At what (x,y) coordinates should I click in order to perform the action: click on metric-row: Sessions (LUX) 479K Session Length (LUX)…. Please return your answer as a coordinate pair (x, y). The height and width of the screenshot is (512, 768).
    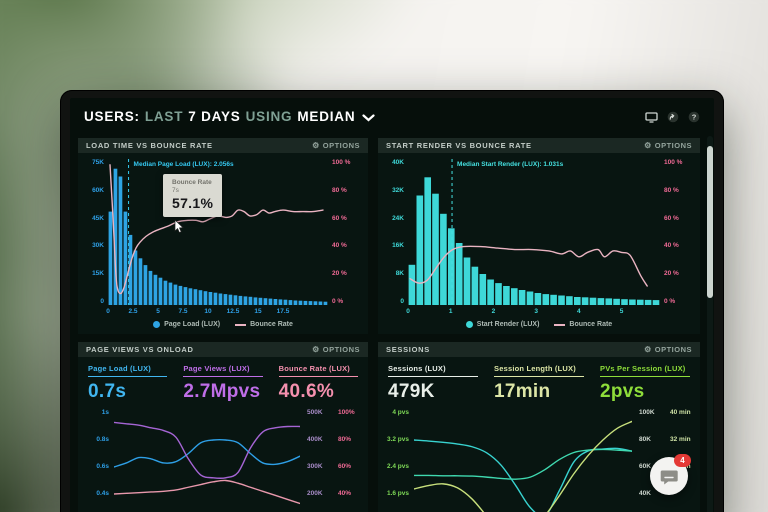
    Looking at the image, I should click on (539, 381).